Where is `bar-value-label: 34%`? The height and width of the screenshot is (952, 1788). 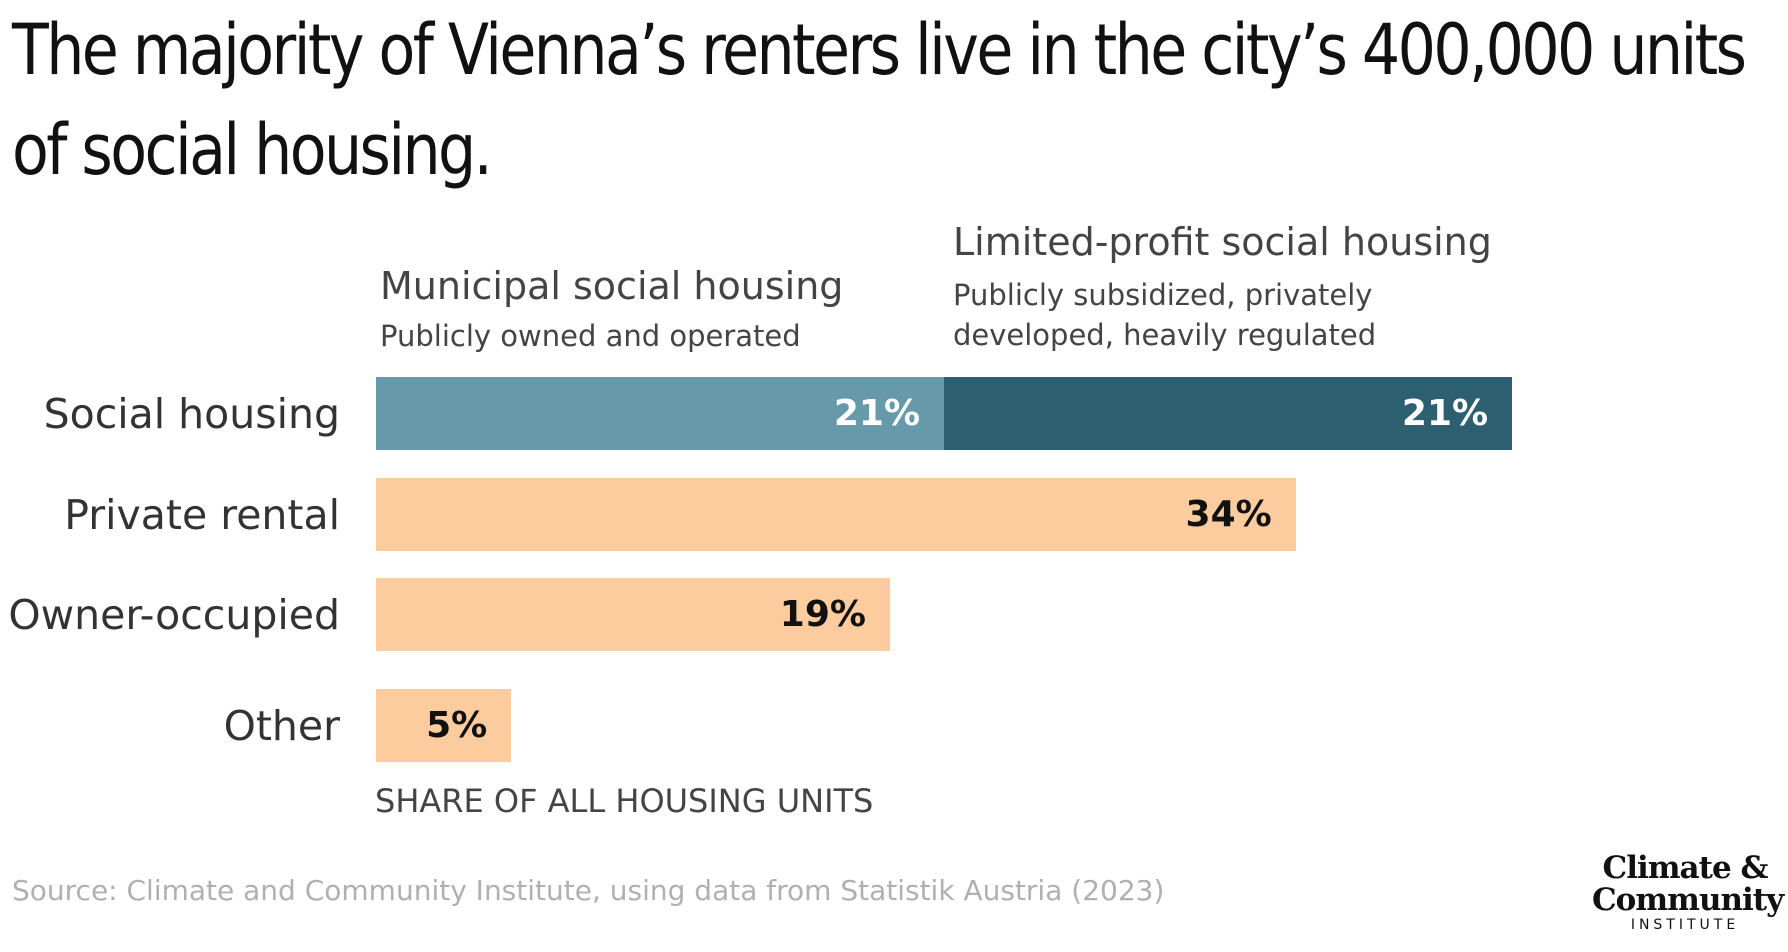
bar-value-label: 34% is located at coordinates (1228, 514).